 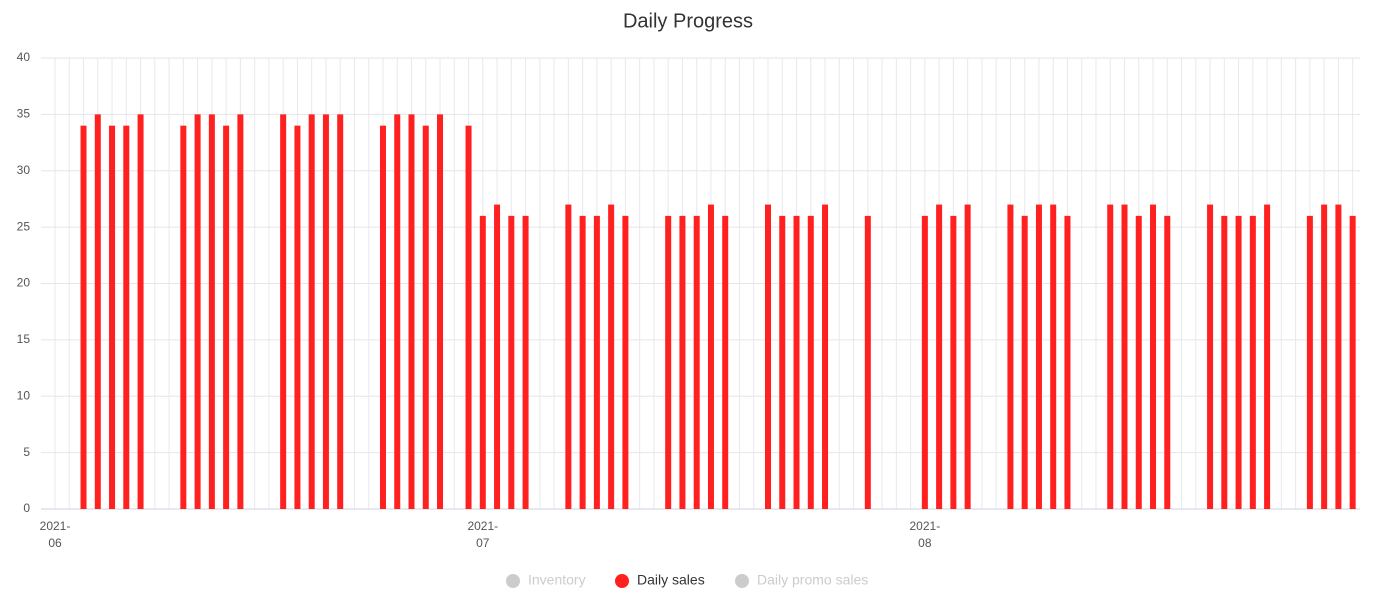 I want to click on y-tick-label: 25, so click(x=24, y=226).